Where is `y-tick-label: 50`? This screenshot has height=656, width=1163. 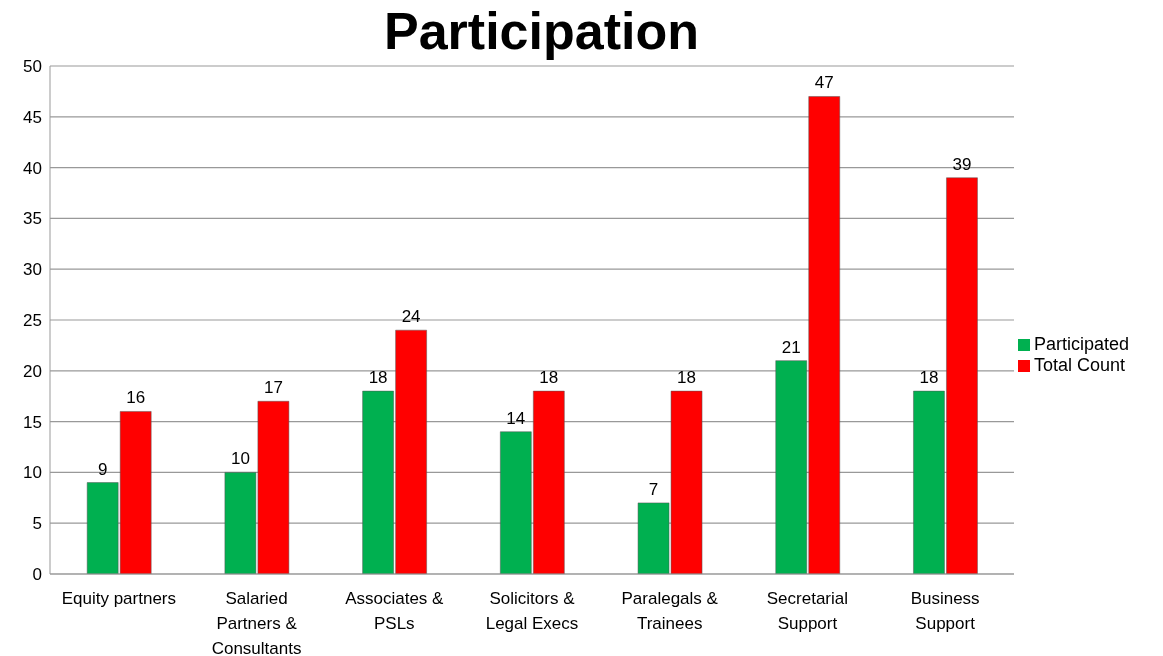 y-tick-label: 50 is located at coordinates (32, 67).